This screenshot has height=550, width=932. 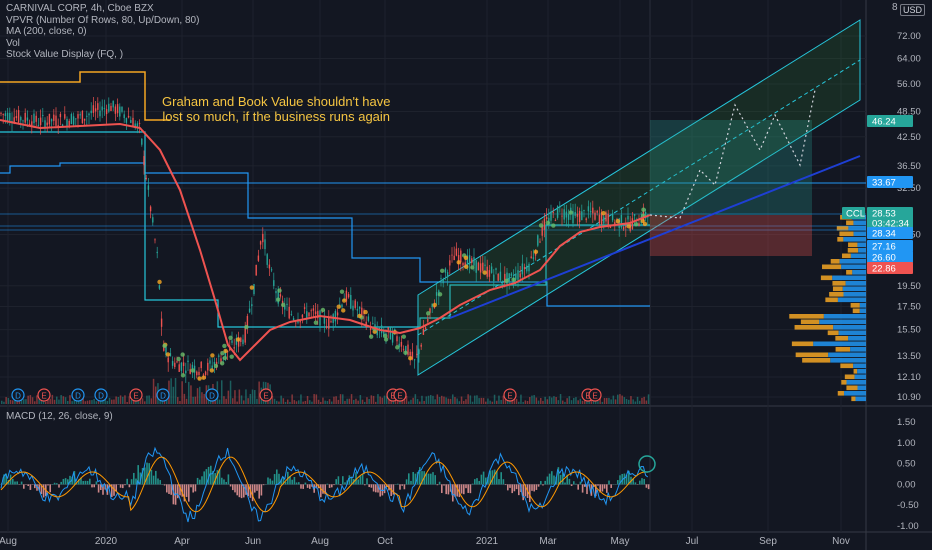 I want to click on vpvr-label: VPVR (Number Of Rows, 80, Up/Down, 80), so click(x=103, y=20).